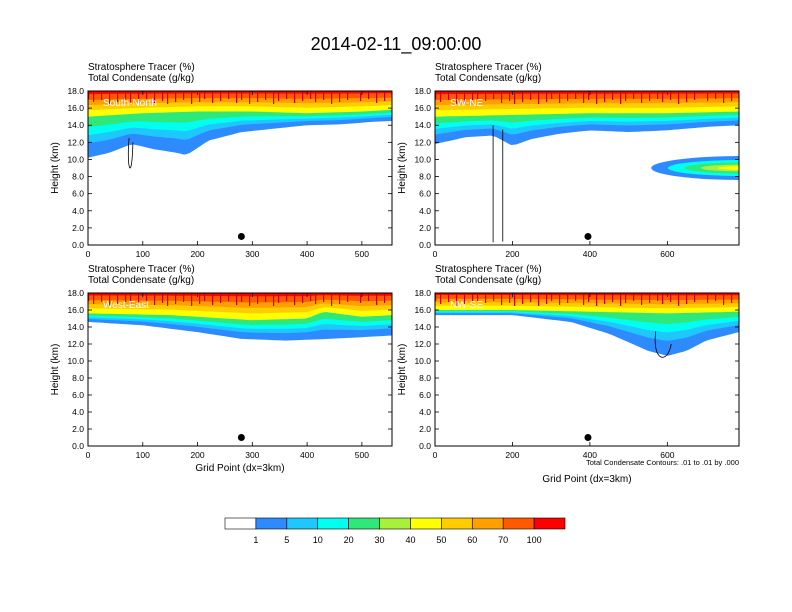 This screenshot has width=792, height=612. I want to click on y-tick-label: 2.0, so click(425, 228).